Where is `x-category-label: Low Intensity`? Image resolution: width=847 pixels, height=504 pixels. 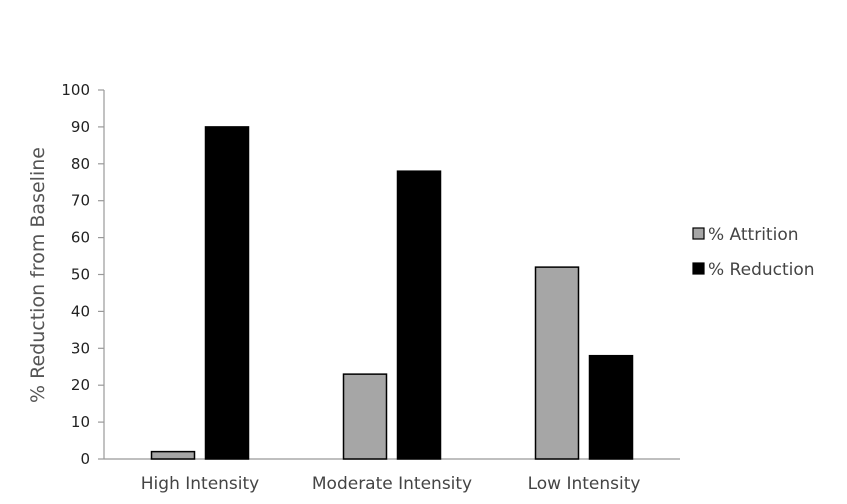
x-category-label: Low Intensity is located at coordinates (584, 484).